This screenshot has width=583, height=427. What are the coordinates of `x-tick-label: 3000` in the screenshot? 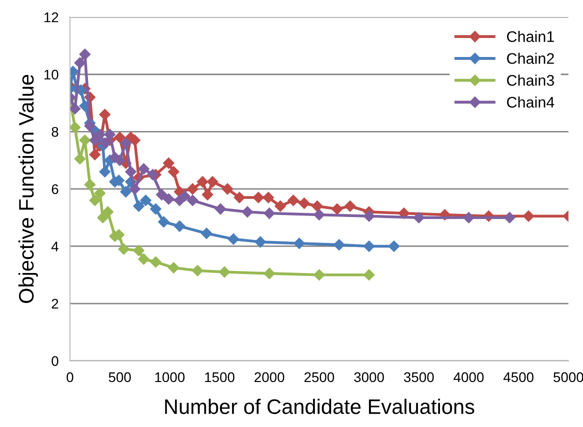 It's located at (369, 377).